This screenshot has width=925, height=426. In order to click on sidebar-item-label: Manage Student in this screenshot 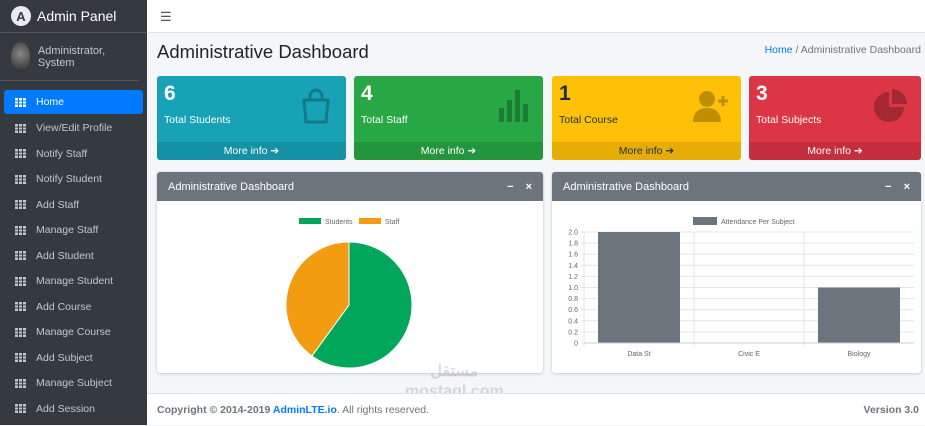, I will do `click(75, 281)`.